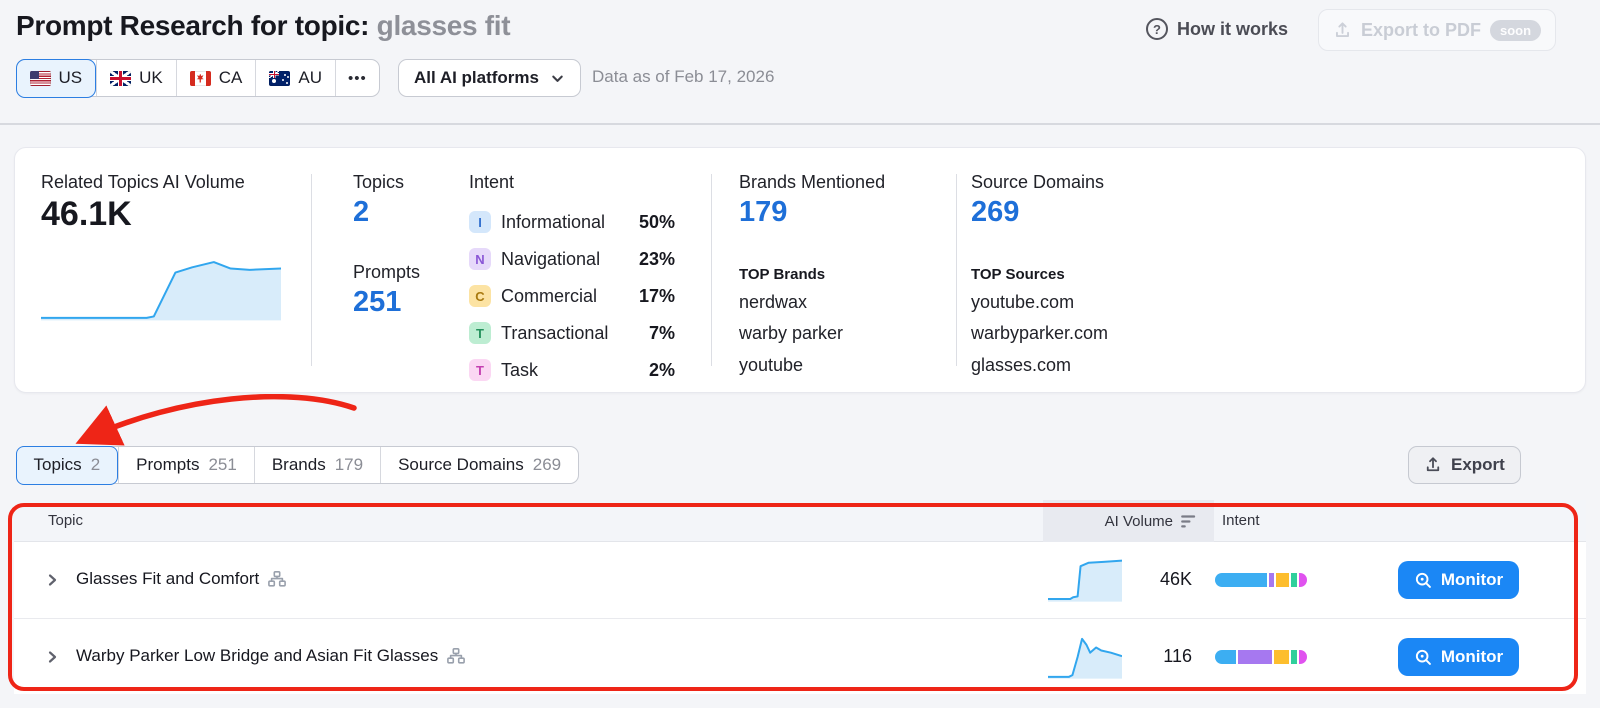  What do you see at coordinates (1157, 29) in the screenshot?
I see `question-circle-icon: ?` at bounding box center [1157, 29].